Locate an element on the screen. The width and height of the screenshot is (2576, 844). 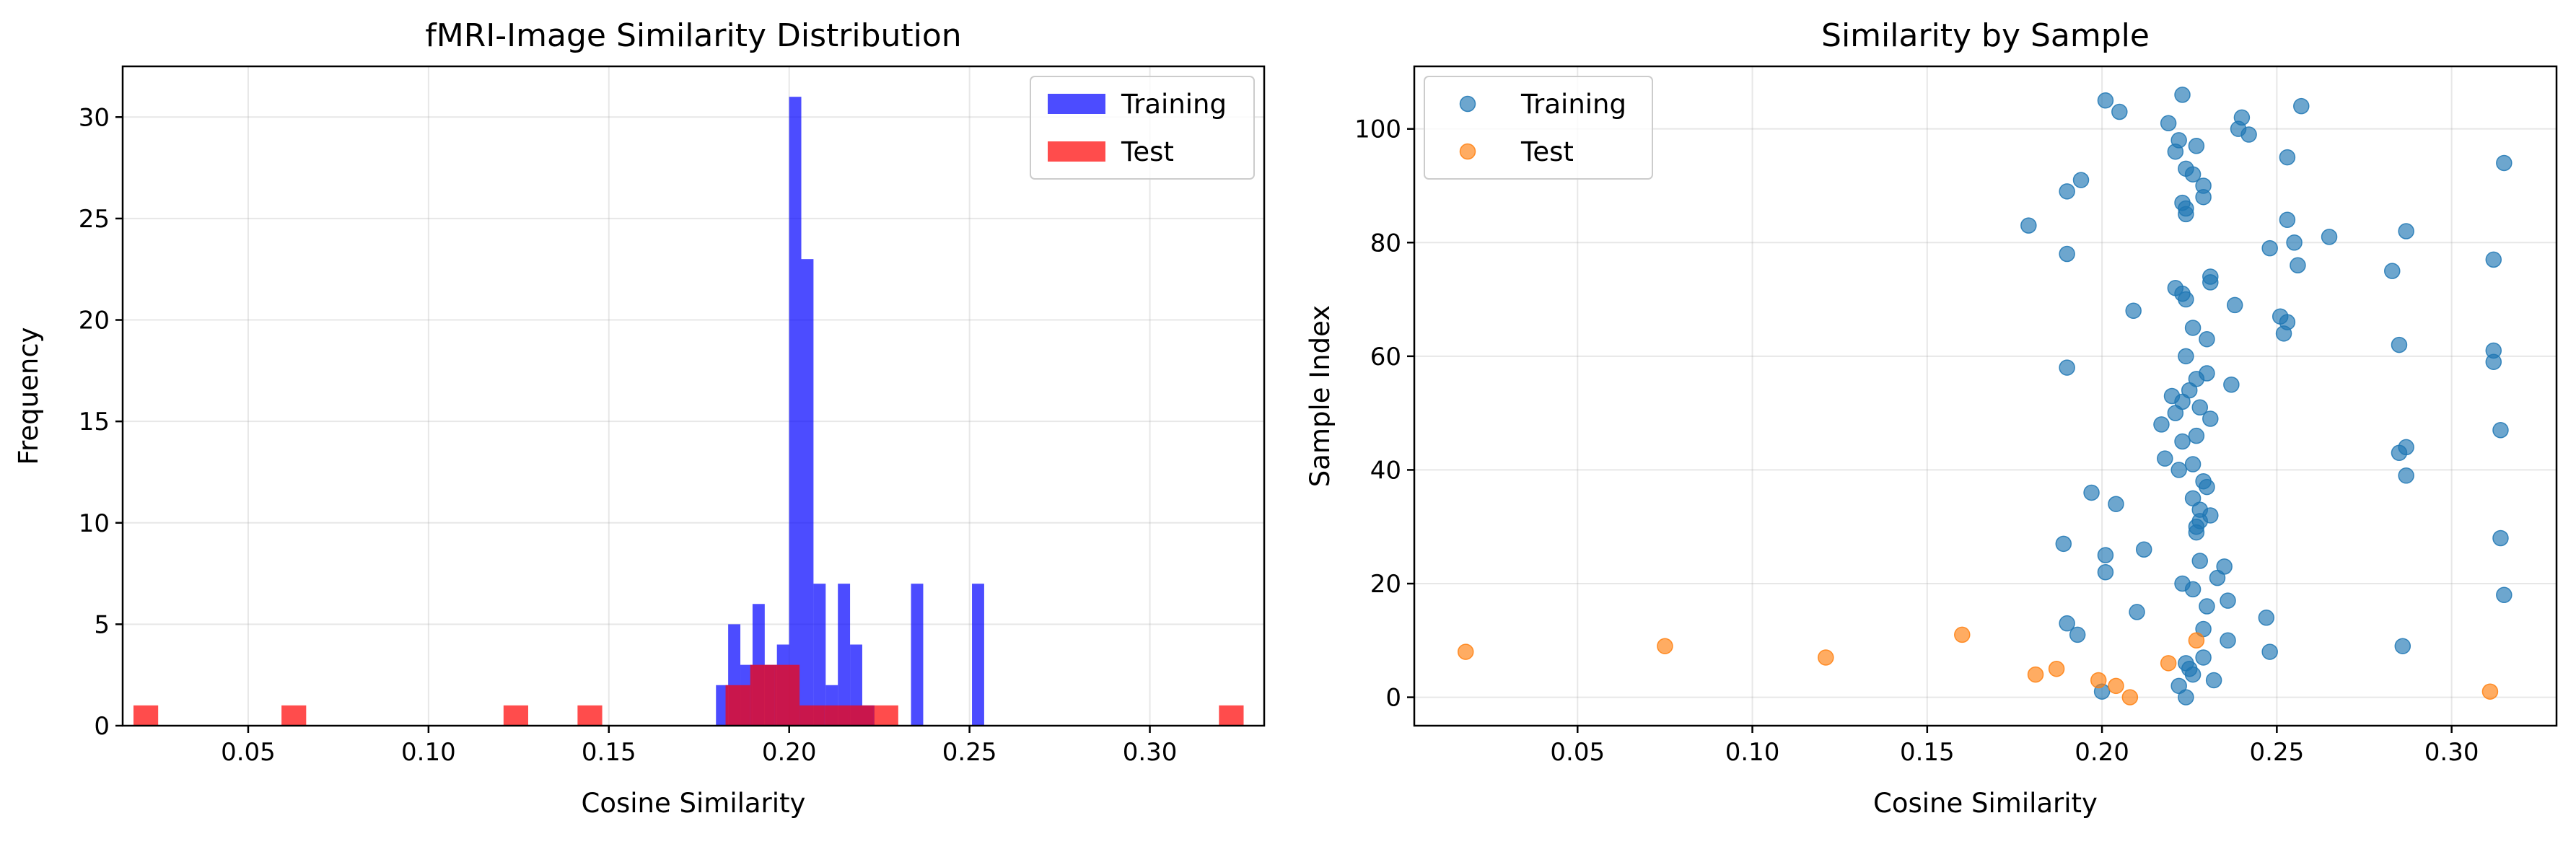
hist-x-tick-label: 0.05 is located at coordinates (248, 752).